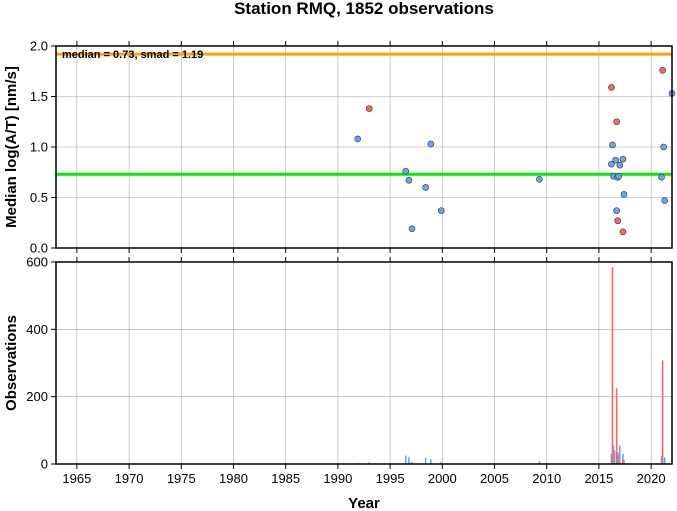  I want to click on chart-title: Station RMQ, 1852 observations, so click(364, 9).